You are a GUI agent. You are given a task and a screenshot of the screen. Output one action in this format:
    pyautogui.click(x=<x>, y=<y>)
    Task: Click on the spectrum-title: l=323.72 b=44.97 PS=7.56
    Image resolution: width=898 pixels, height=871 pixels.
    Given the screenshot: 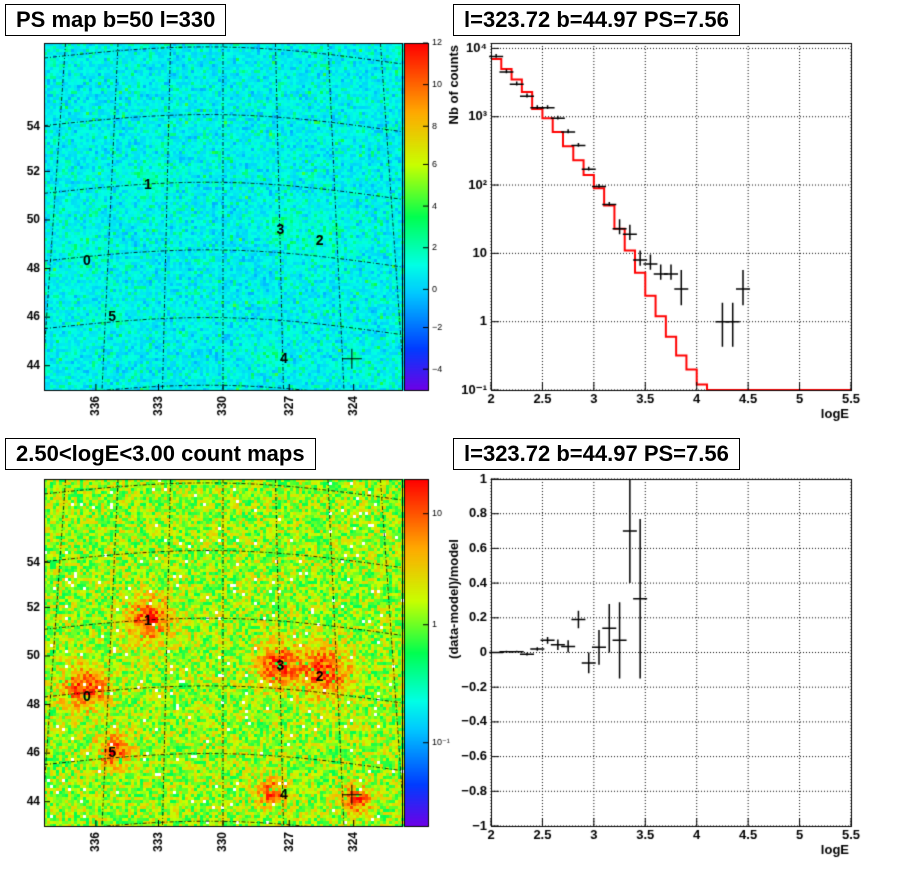 What is the action you would take?
    pyautogui.click(x=596, y=20)
    